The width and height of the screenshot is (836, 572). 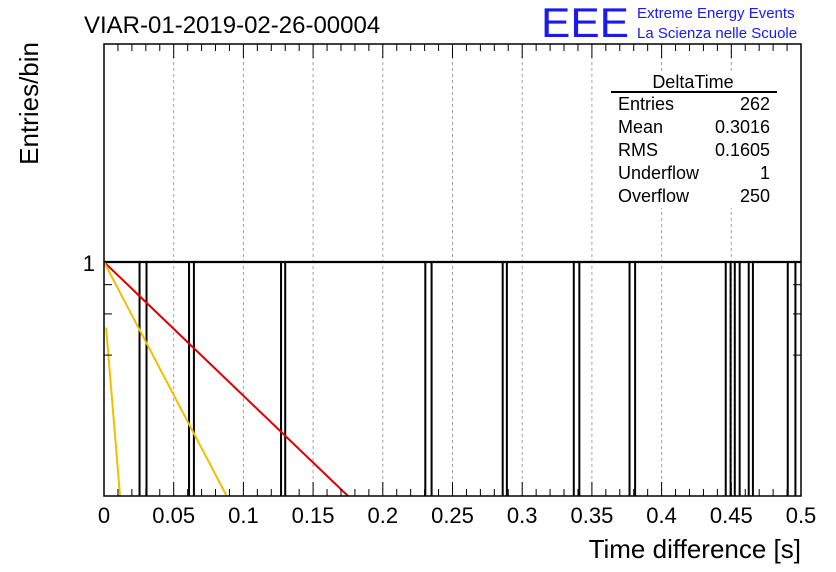 I want to click on stats-label: RMS, so click(x=638, y=150).